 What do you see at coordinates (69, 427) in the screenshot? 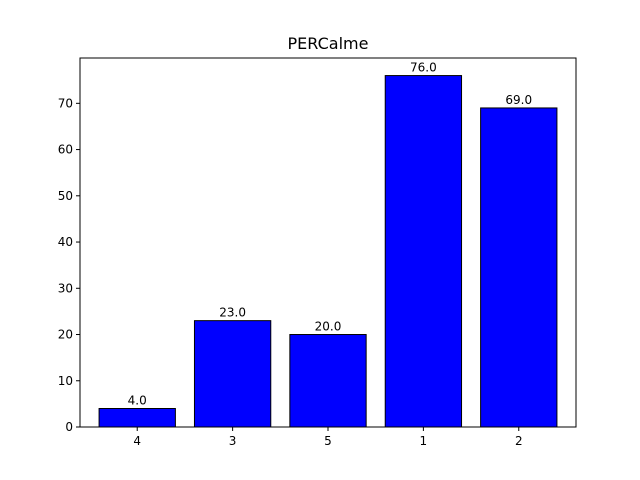
I see `y-tick-label: 0` at bounding box center [69, 427].